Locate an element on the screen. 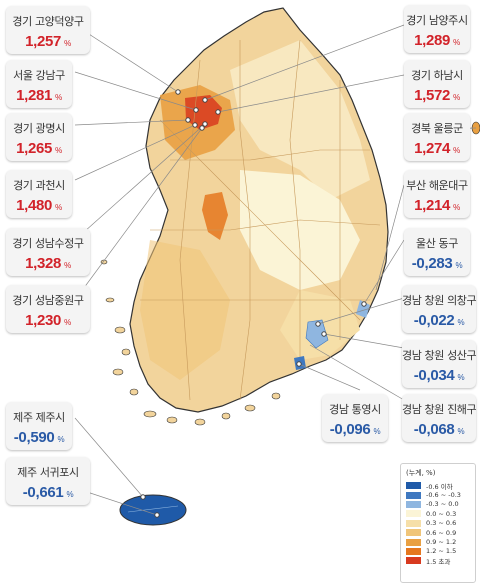 This screenshot has width=480, height=588. callout-tongyeong: 경남 통영시 -0,096% is located at coordinates (355, 418).